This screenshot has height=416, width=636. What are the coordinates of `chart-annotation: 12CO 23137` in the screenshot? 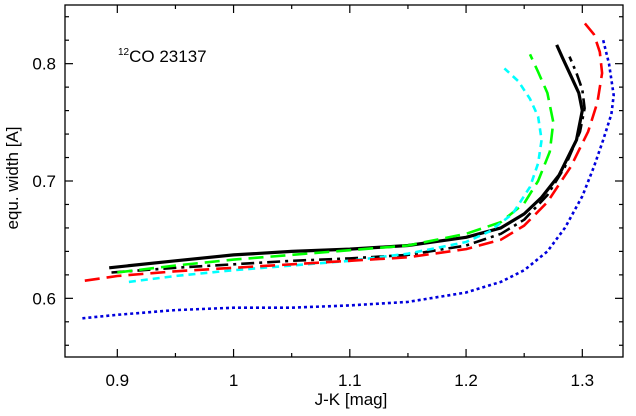 It's located at (162, 56).